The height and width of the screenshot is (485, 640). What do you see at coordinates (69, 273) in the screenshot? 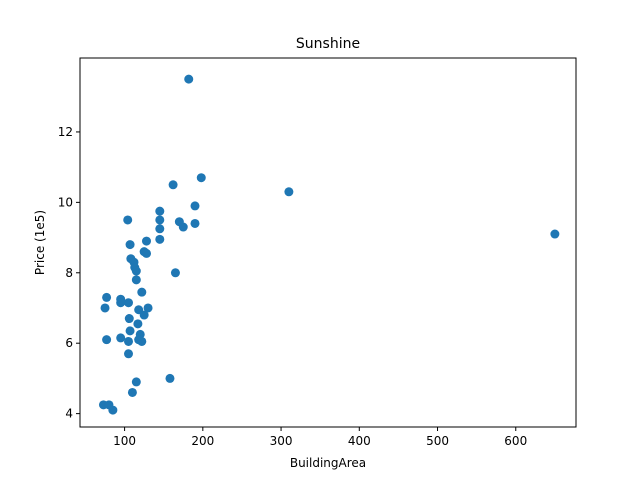
I see `y-tick-label: 8` at bounding box center [69, 273].